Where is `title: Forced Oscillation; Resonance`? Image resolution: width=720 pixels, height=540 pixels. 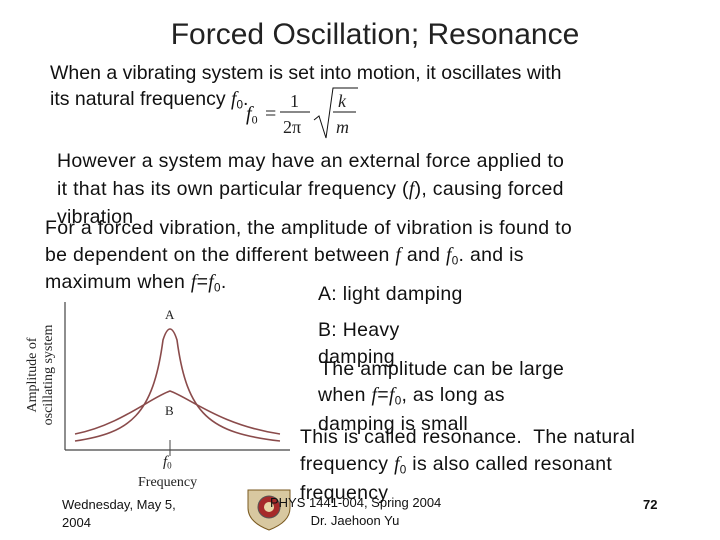
title: Forced Oscillation; Resonance is located at coordinates (375, 34).